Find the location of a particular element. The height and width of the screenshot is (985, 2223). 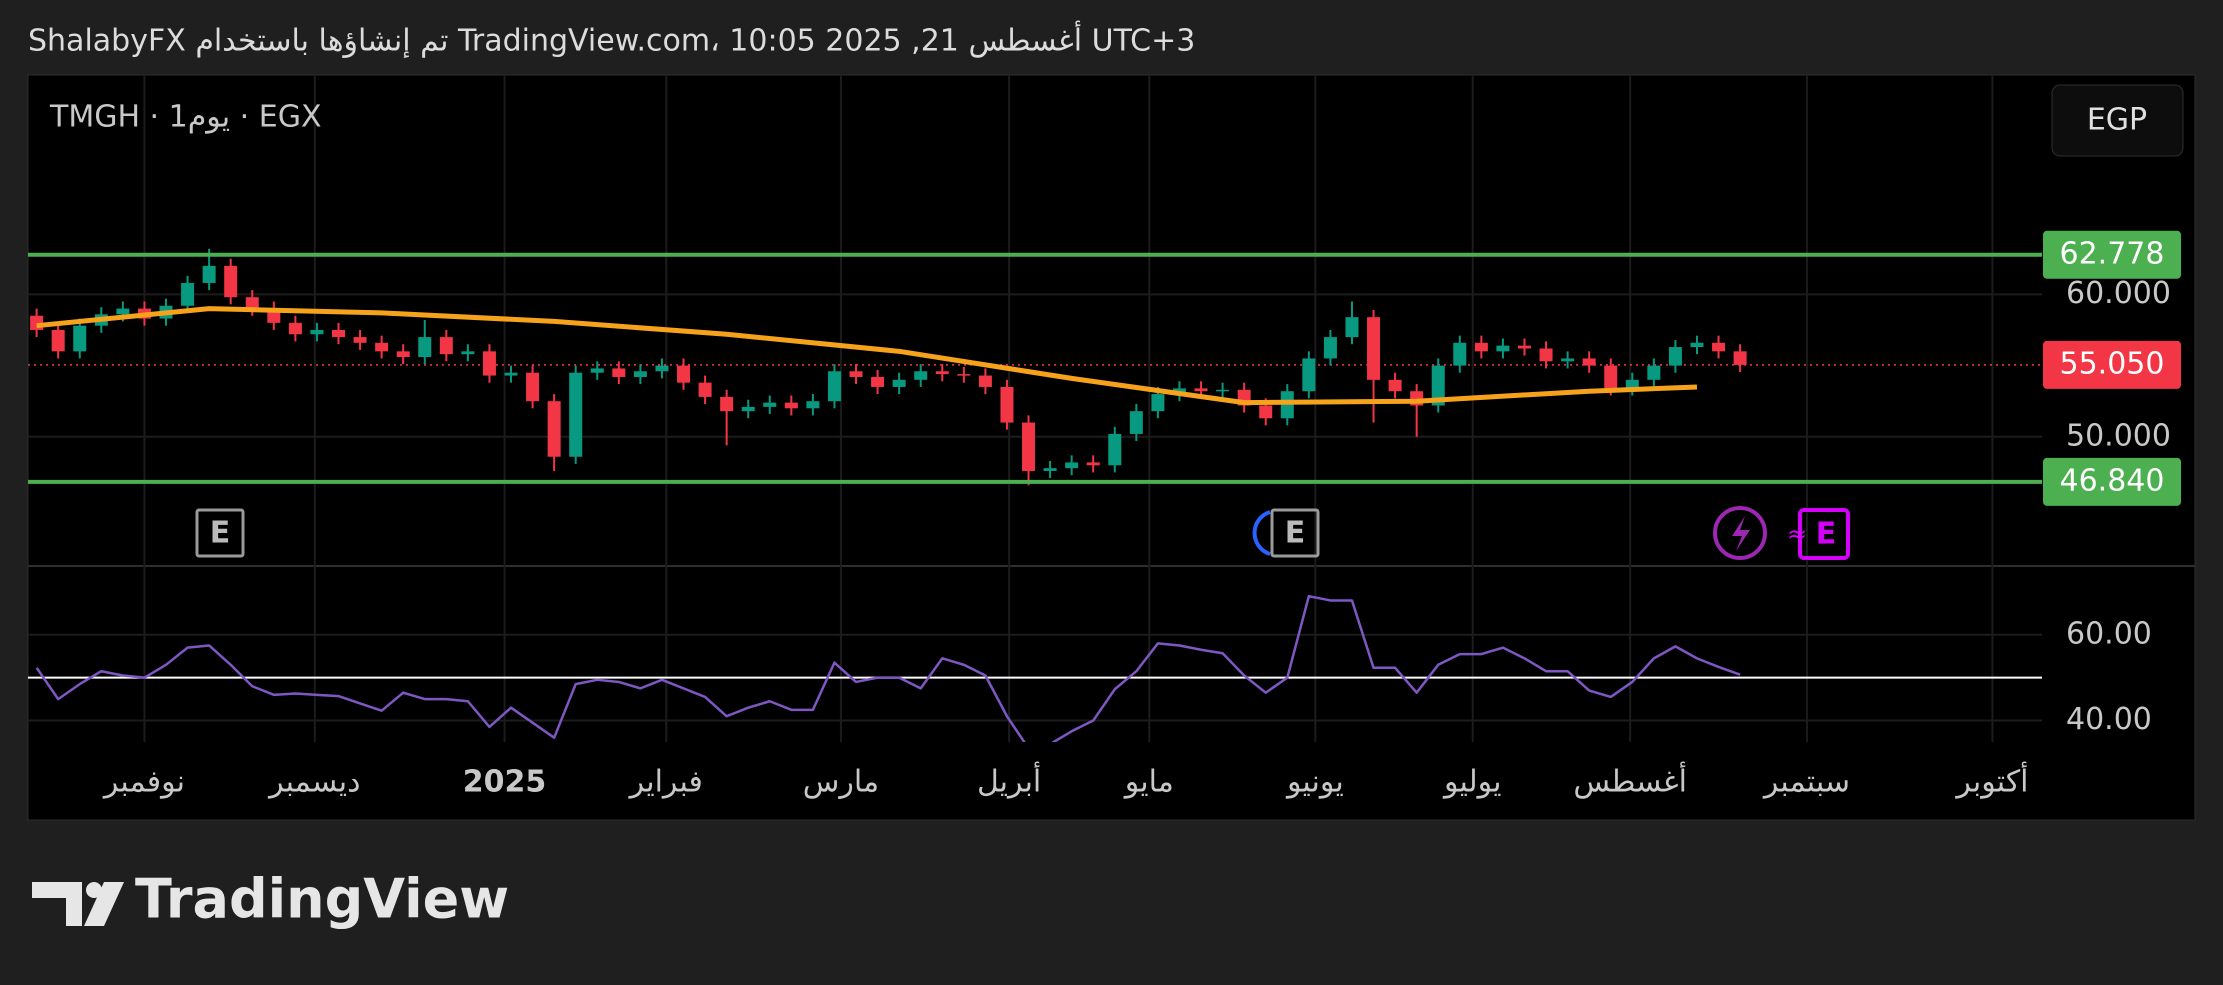

y-tick-label: 60.00 is located at coordinates (2109, 633).